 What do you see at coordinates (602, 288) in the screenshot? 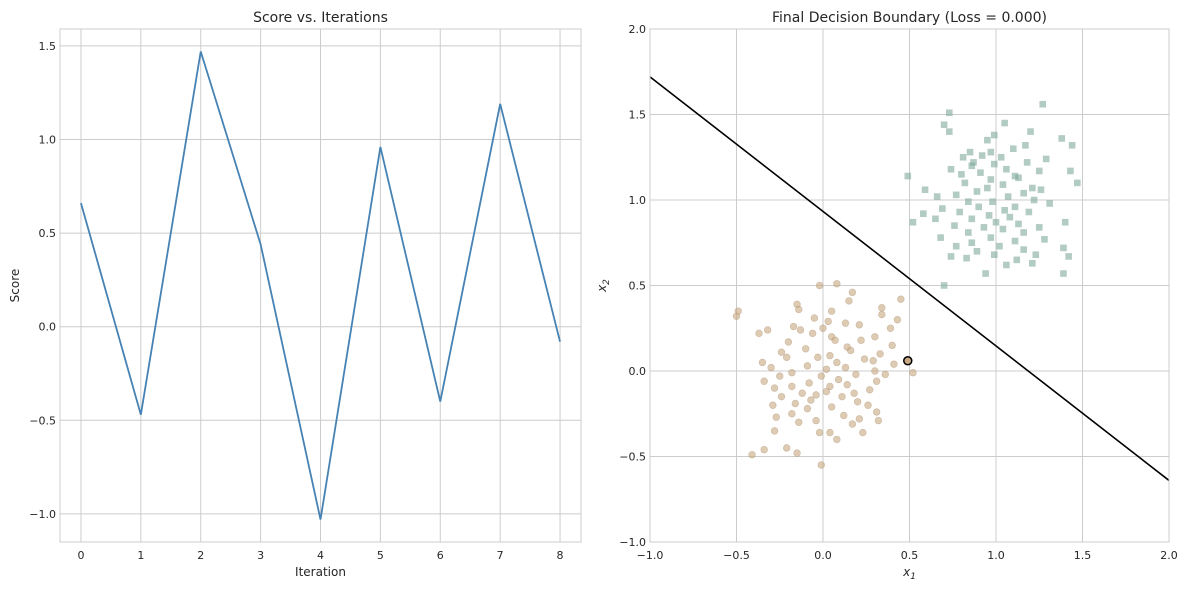
I see `y-label-main: x` at bounding box center [602, 288].